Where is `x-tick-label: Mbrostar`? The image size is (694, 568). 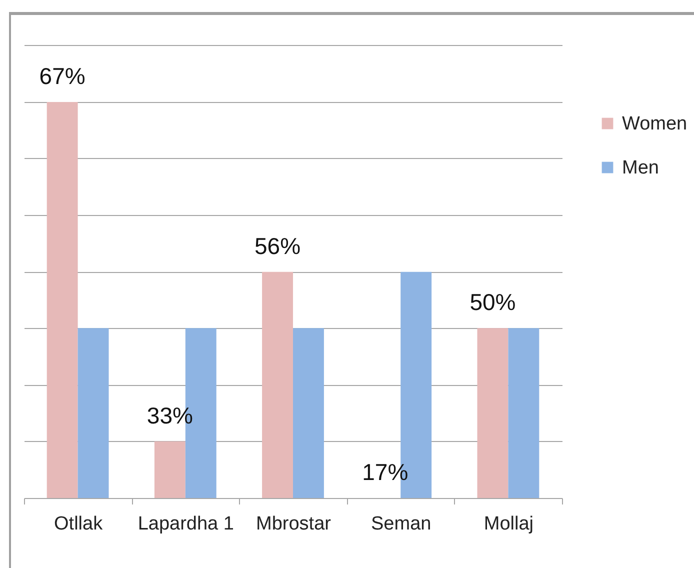 x-tick-label: Mbrostar is located at coordinates (294, 524).